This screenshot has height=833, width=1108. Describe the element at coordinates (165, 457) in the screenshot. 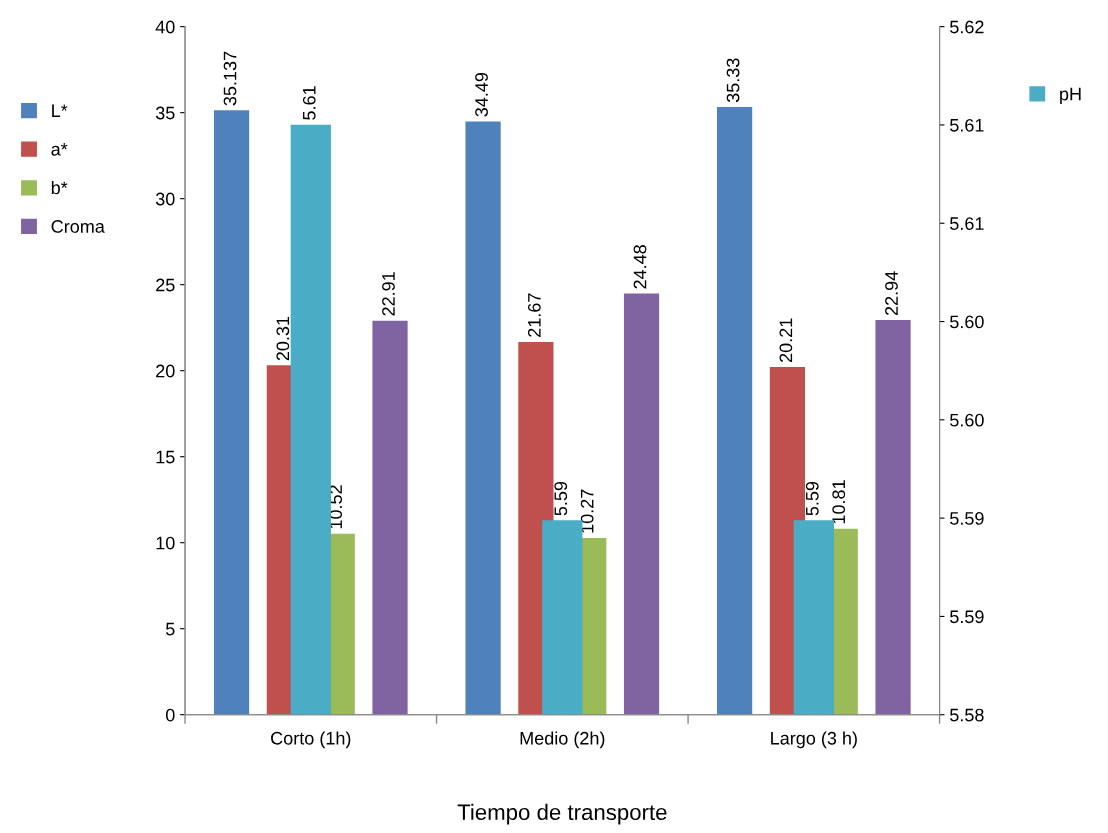

I see `y-tick-label: 15` at that location.